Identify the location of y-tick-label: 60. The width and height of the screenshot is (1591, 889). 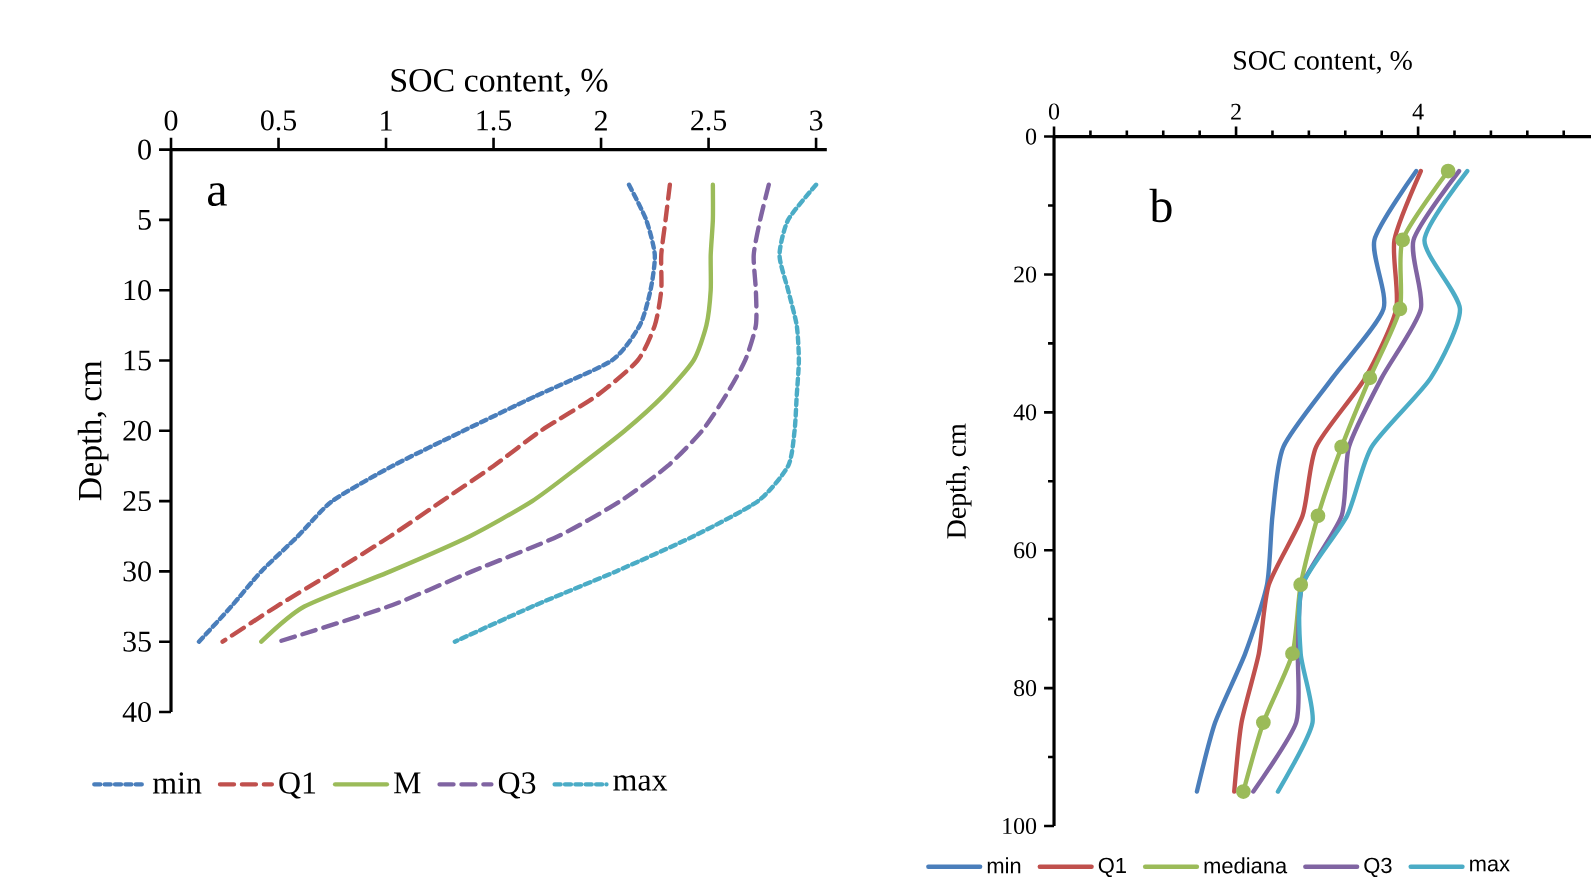
(1025, 550).